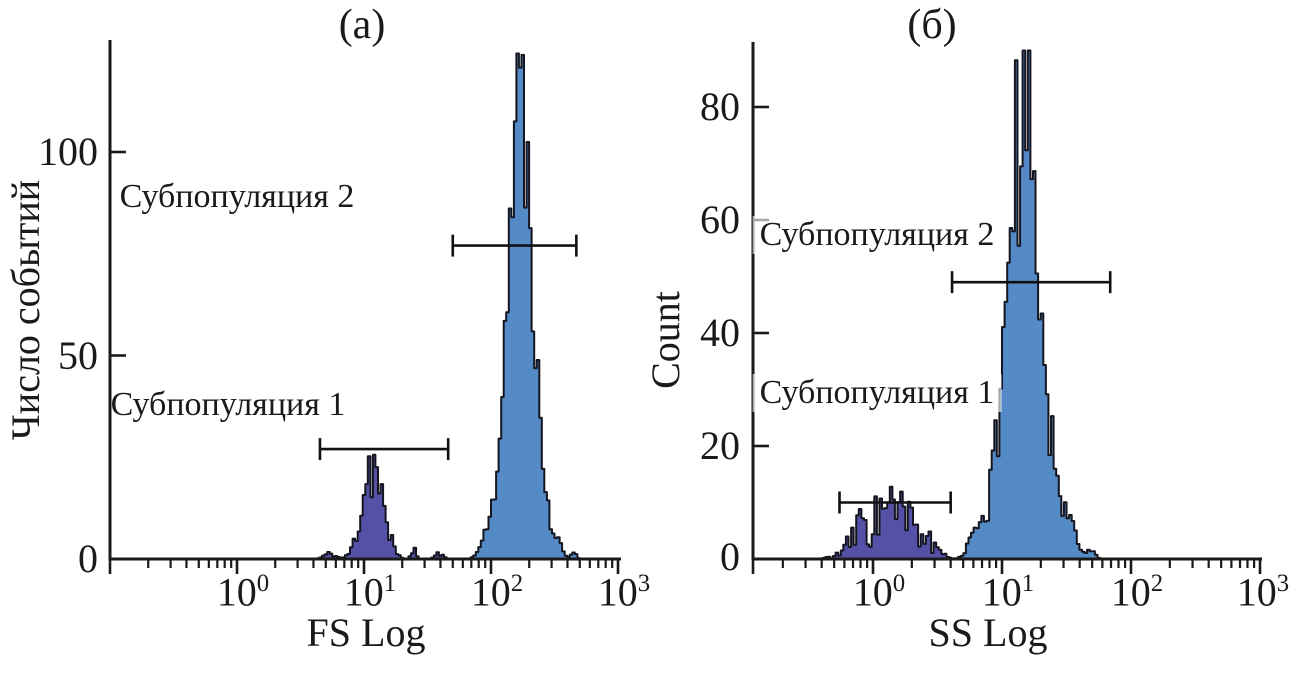 This screenshot has height=676, width=1289. Describe the element at coordinates (1262, 592) in the screenshot. I see `panel-b-xtick-1000: 10³` at that location.